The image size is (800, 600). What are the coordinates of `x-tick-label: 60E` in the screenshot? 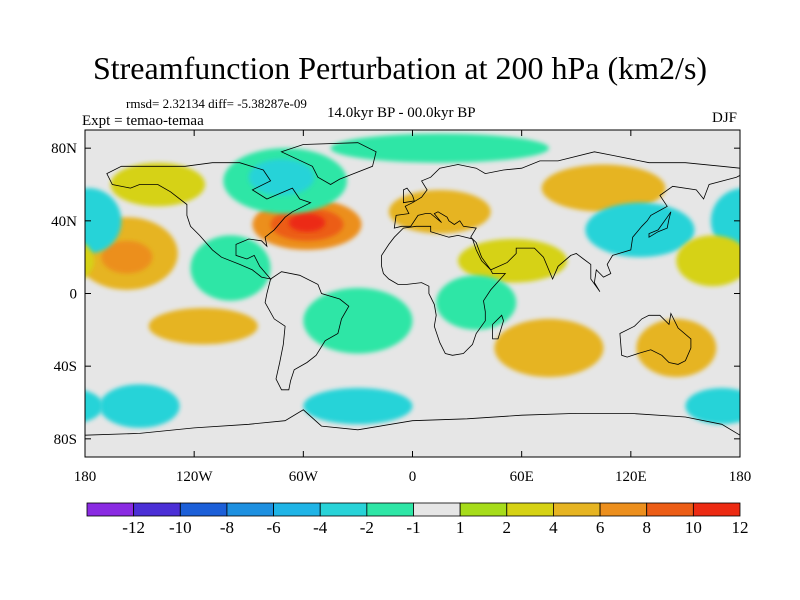 It's located at (522, 477).